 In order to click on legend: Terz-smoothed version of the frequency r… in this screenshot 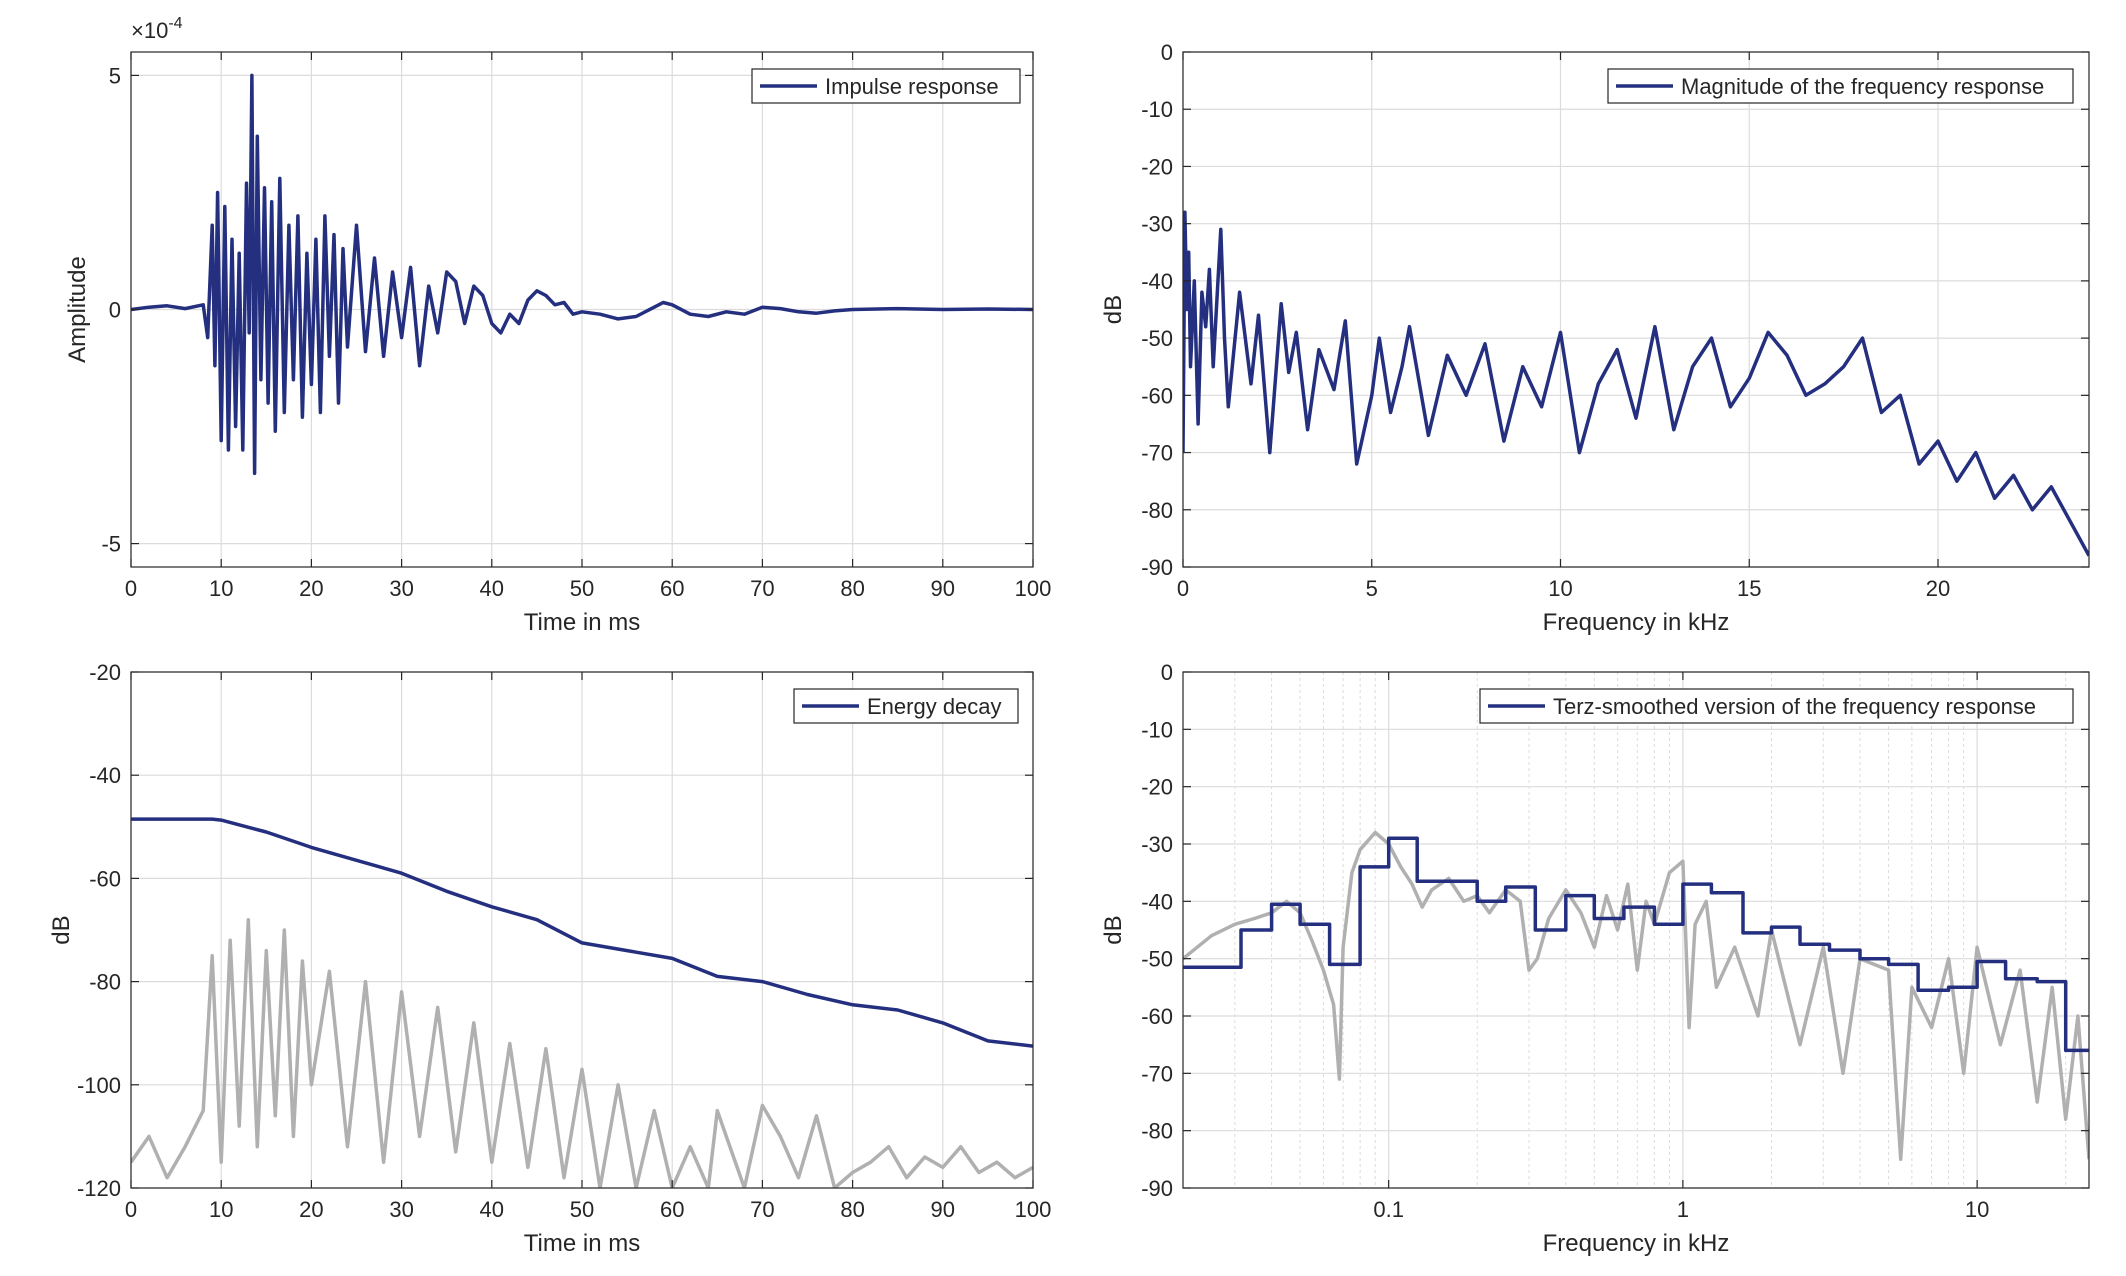, I will do `click(1776, 706)`.